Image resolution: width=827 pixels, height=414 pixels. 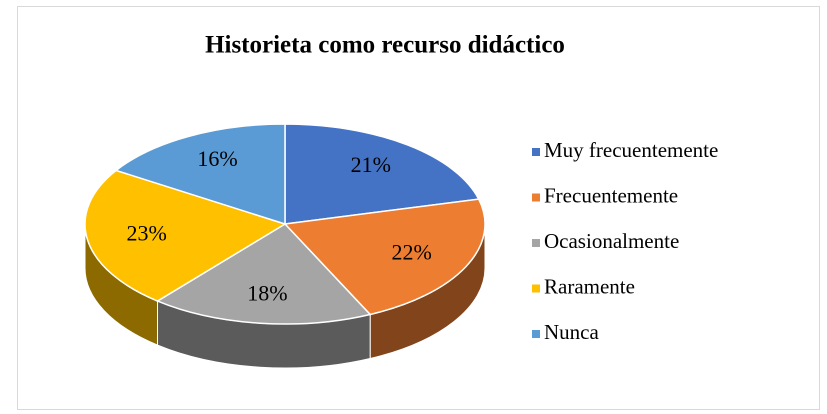 I want to click on data-label: 23%, so click(x=147, y=232).